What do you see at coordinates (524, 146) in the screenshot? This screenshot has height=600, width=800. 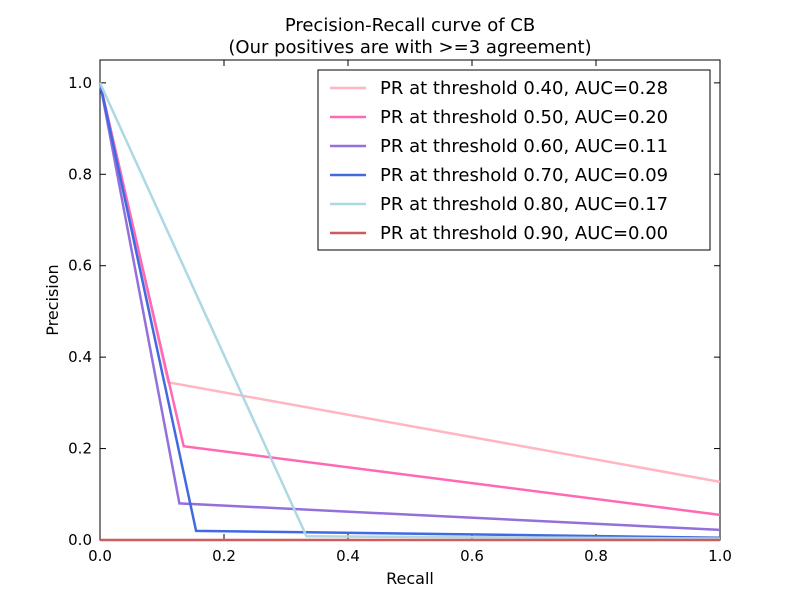 I see `legend-label-2: PR at threshold 0.60, AUC=0.11` at bounding box center [524, 146].